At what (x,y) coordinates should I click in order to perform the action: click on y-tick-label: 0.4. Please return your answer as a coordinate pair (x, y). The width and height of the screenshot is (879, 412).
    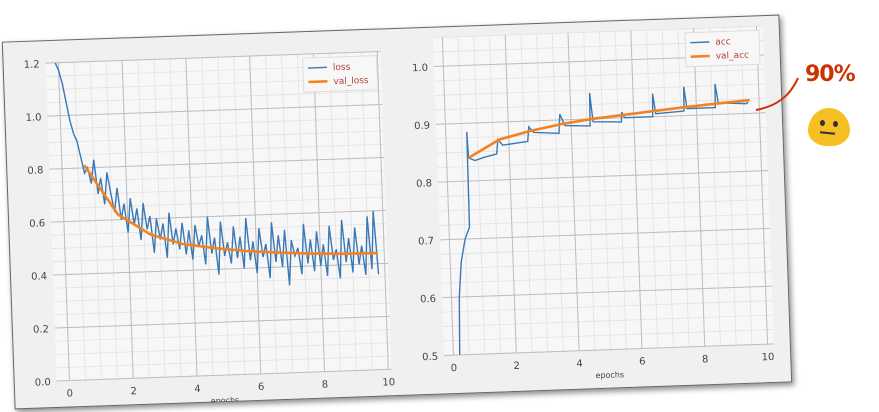
    Looking at the image, I should click on (39, 277).